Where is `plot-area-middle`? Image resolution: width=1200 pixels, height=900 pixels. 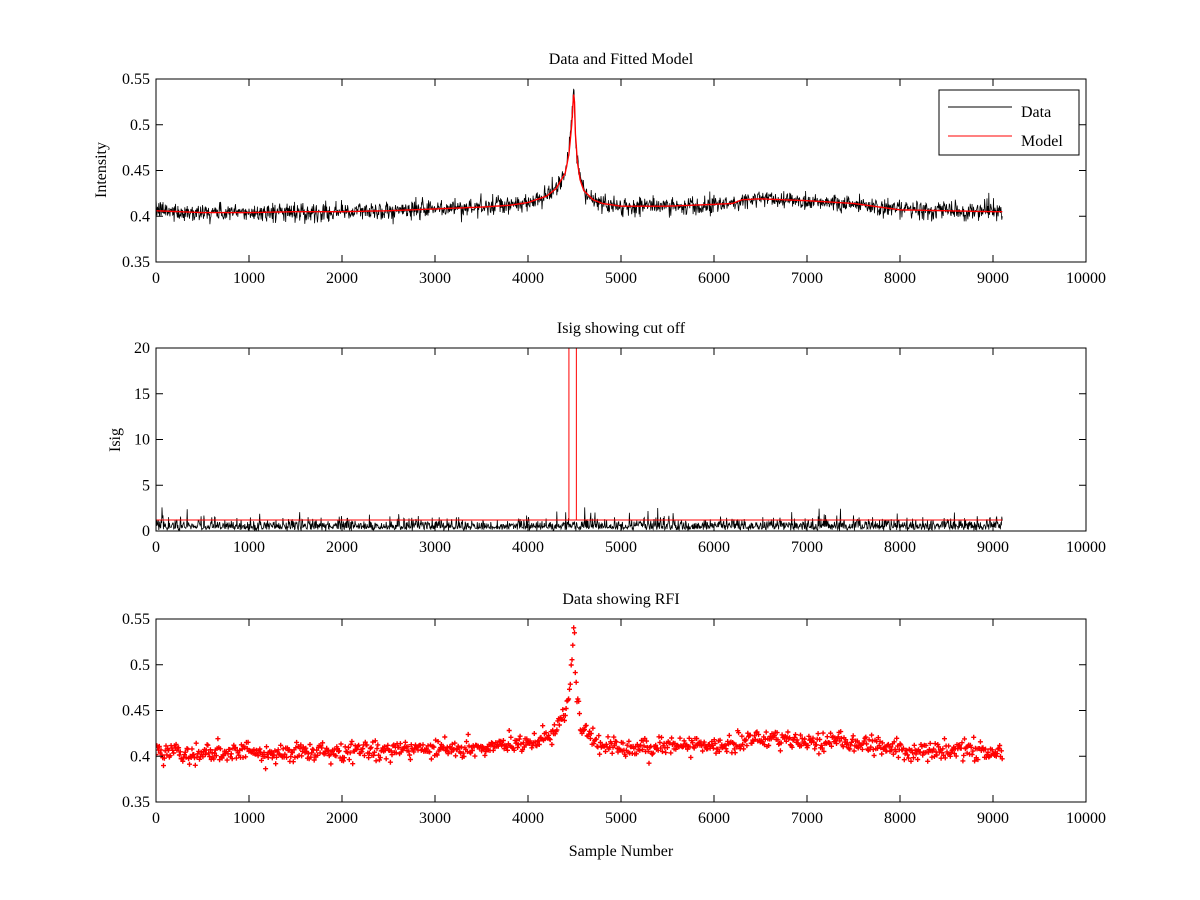 plot-area-middle is located at coordinates (579, 439).